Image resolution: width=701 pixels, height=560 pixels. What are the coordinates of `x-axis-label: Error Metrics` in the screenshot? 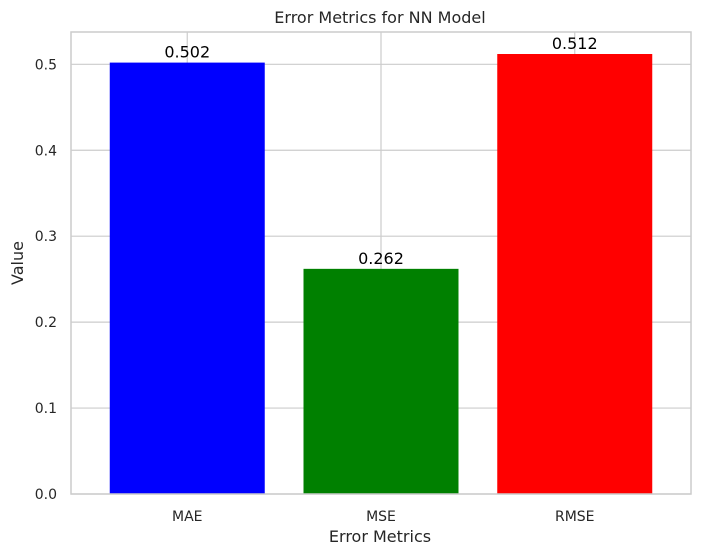 It's located at (380, 536).